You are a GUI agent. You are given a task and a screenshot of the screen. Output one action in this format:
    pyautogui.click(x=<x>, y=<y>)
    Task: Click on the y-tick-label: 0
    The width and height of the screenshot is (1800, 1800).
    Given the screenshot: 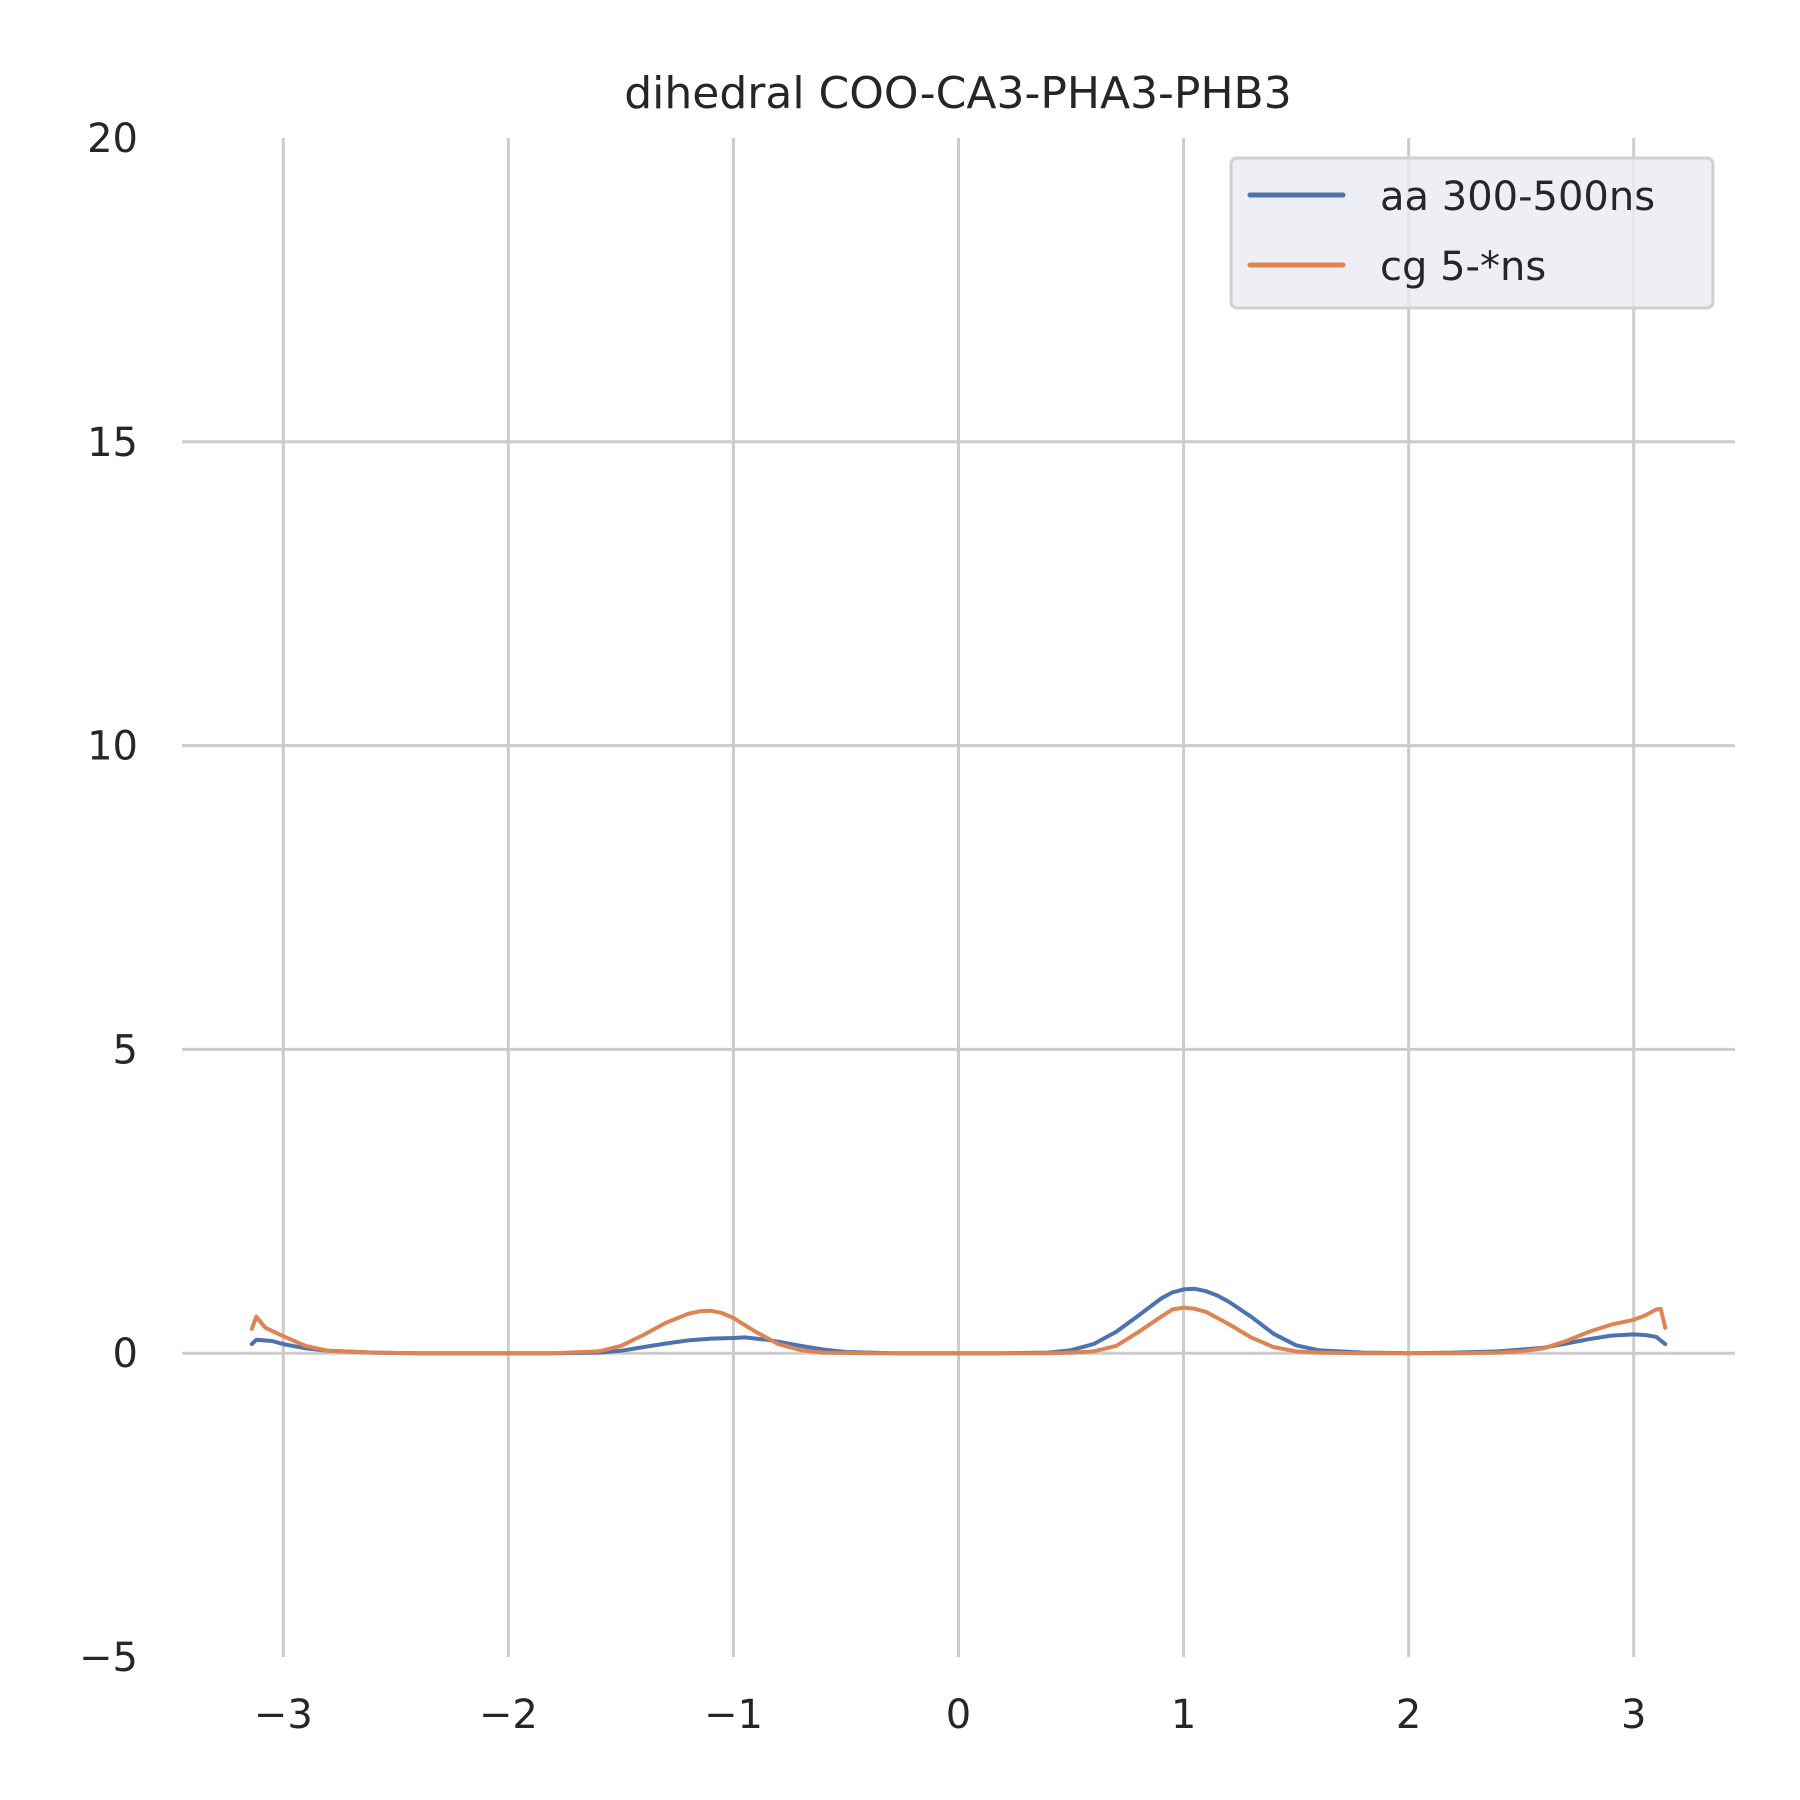 What is the action you would take?
    pyautogui.click(x=125, y=1354)
    